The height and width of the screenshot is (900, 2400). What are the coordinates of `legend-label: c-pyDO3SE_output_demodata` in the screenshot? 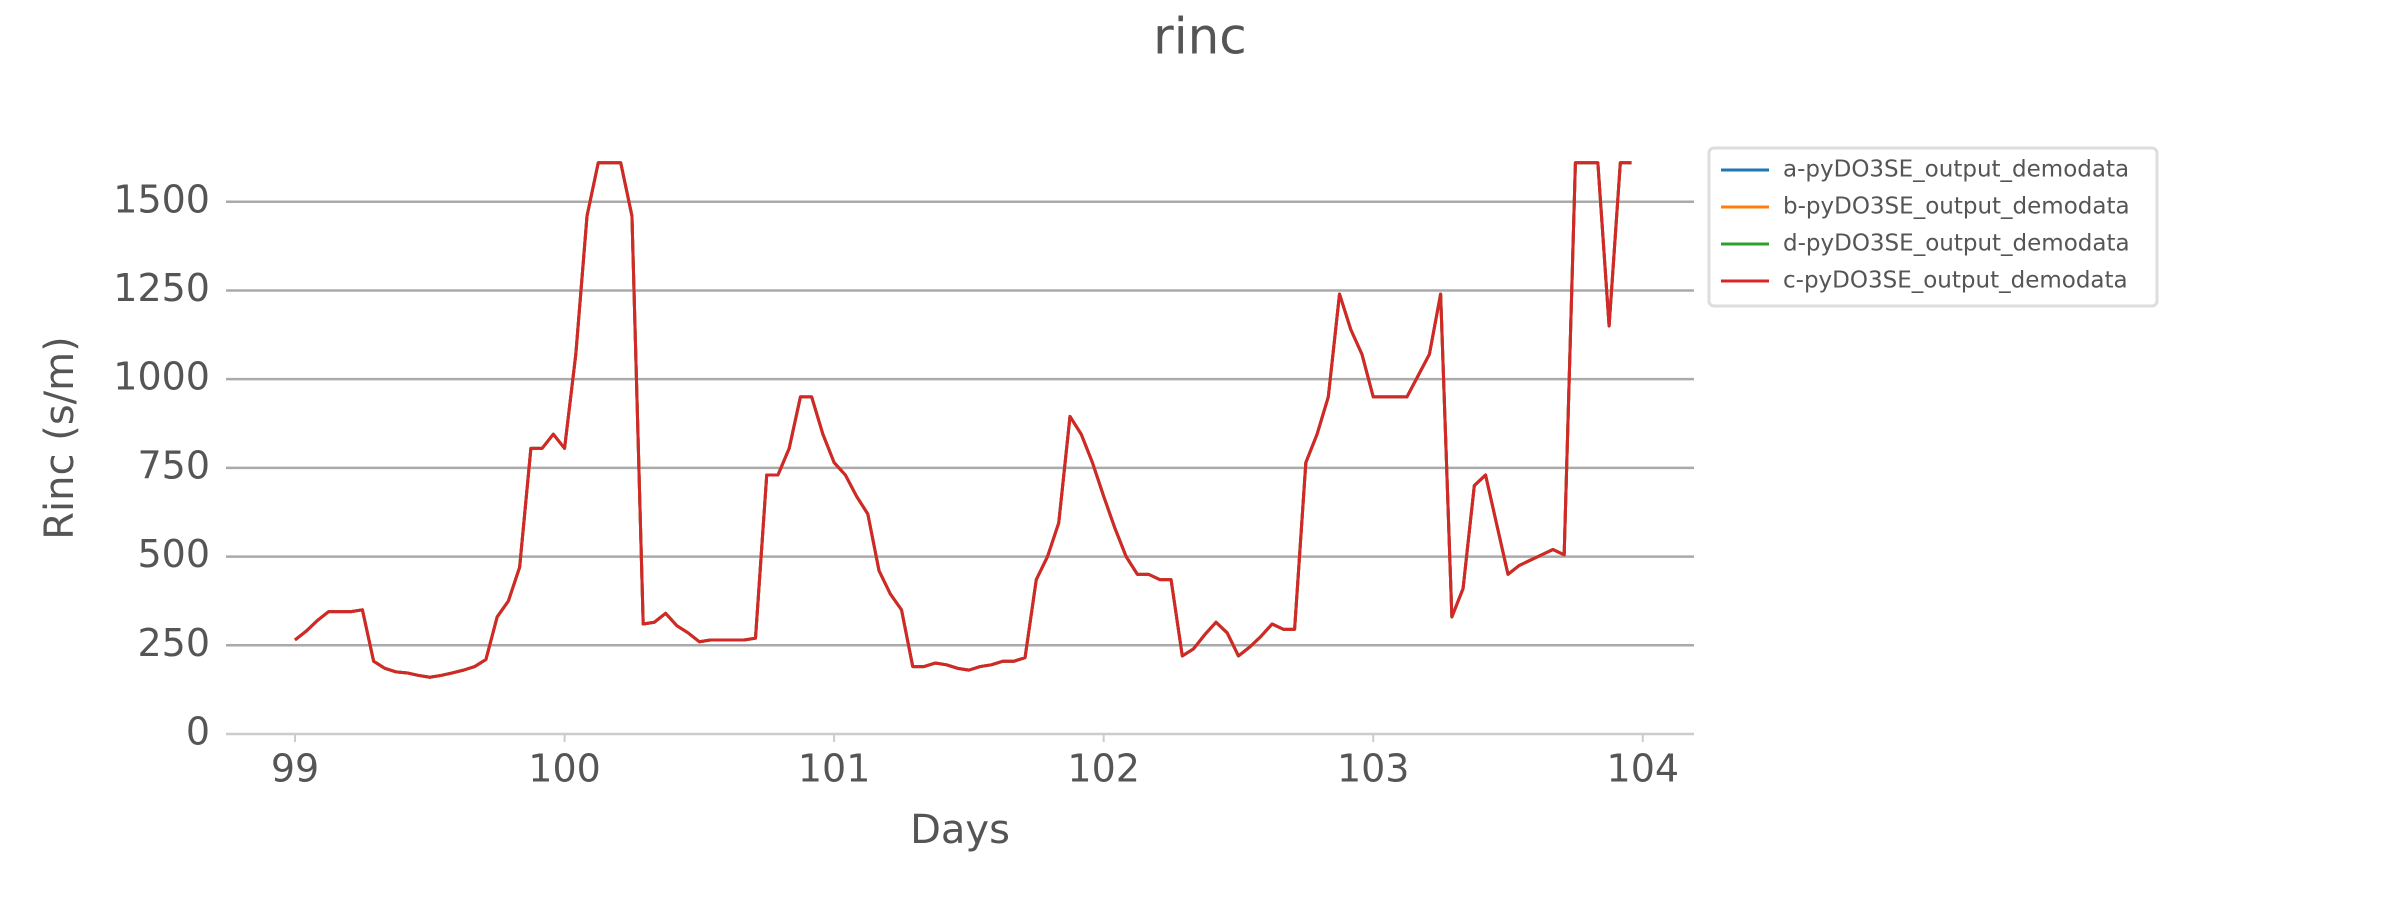 It's located at (1955, 281).